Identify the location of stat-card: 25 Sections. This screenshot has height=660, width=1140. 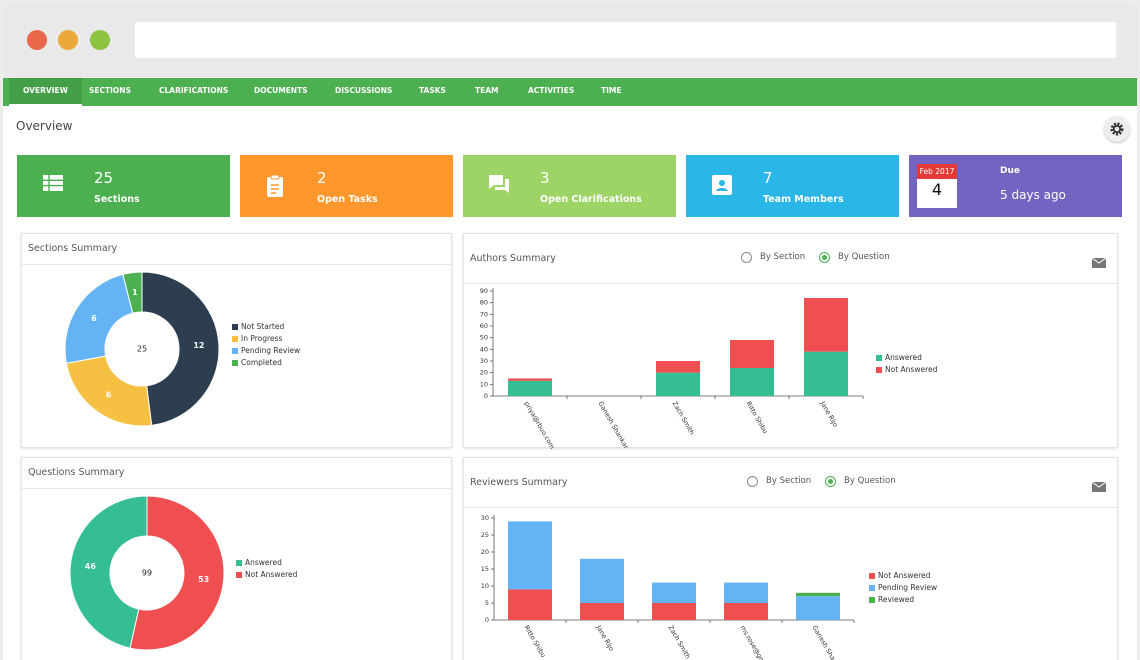
(123, 186).